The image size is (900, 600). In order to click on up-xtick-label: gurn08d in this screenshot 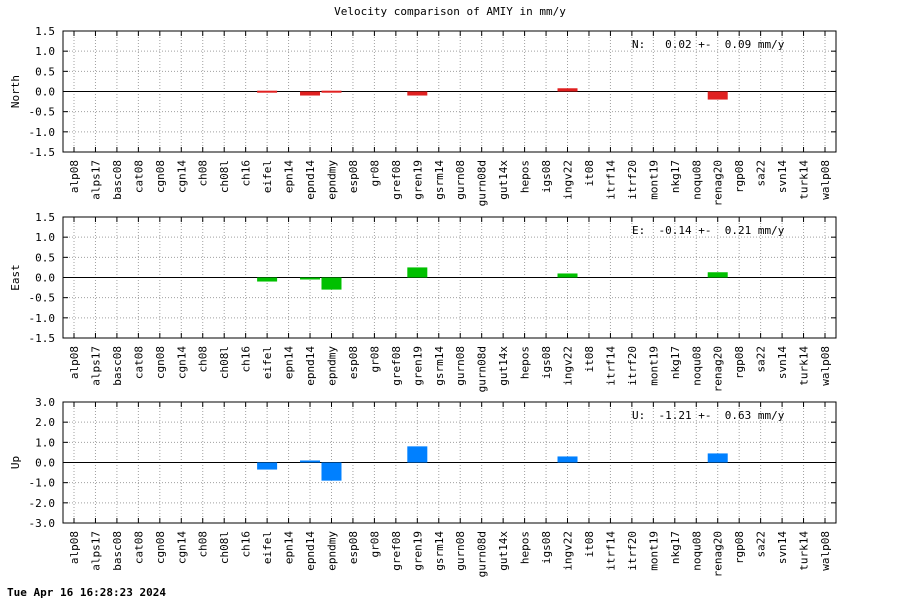, I will do `click(482, 554)`.